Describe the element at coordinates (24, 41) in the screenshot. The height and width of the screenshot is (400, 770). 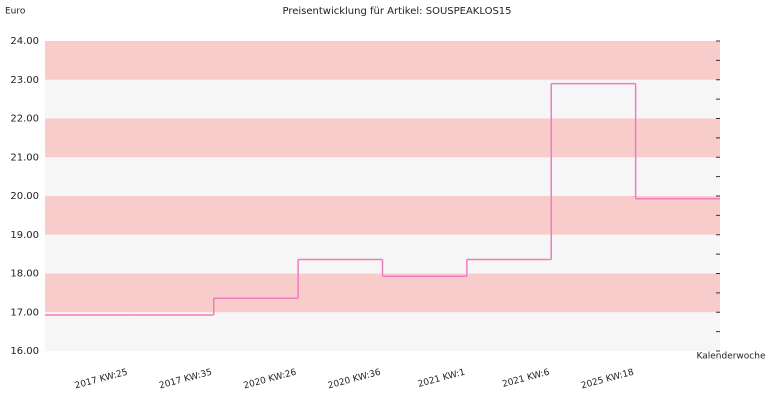
I see `y-tick-label: 24.00` at that location.